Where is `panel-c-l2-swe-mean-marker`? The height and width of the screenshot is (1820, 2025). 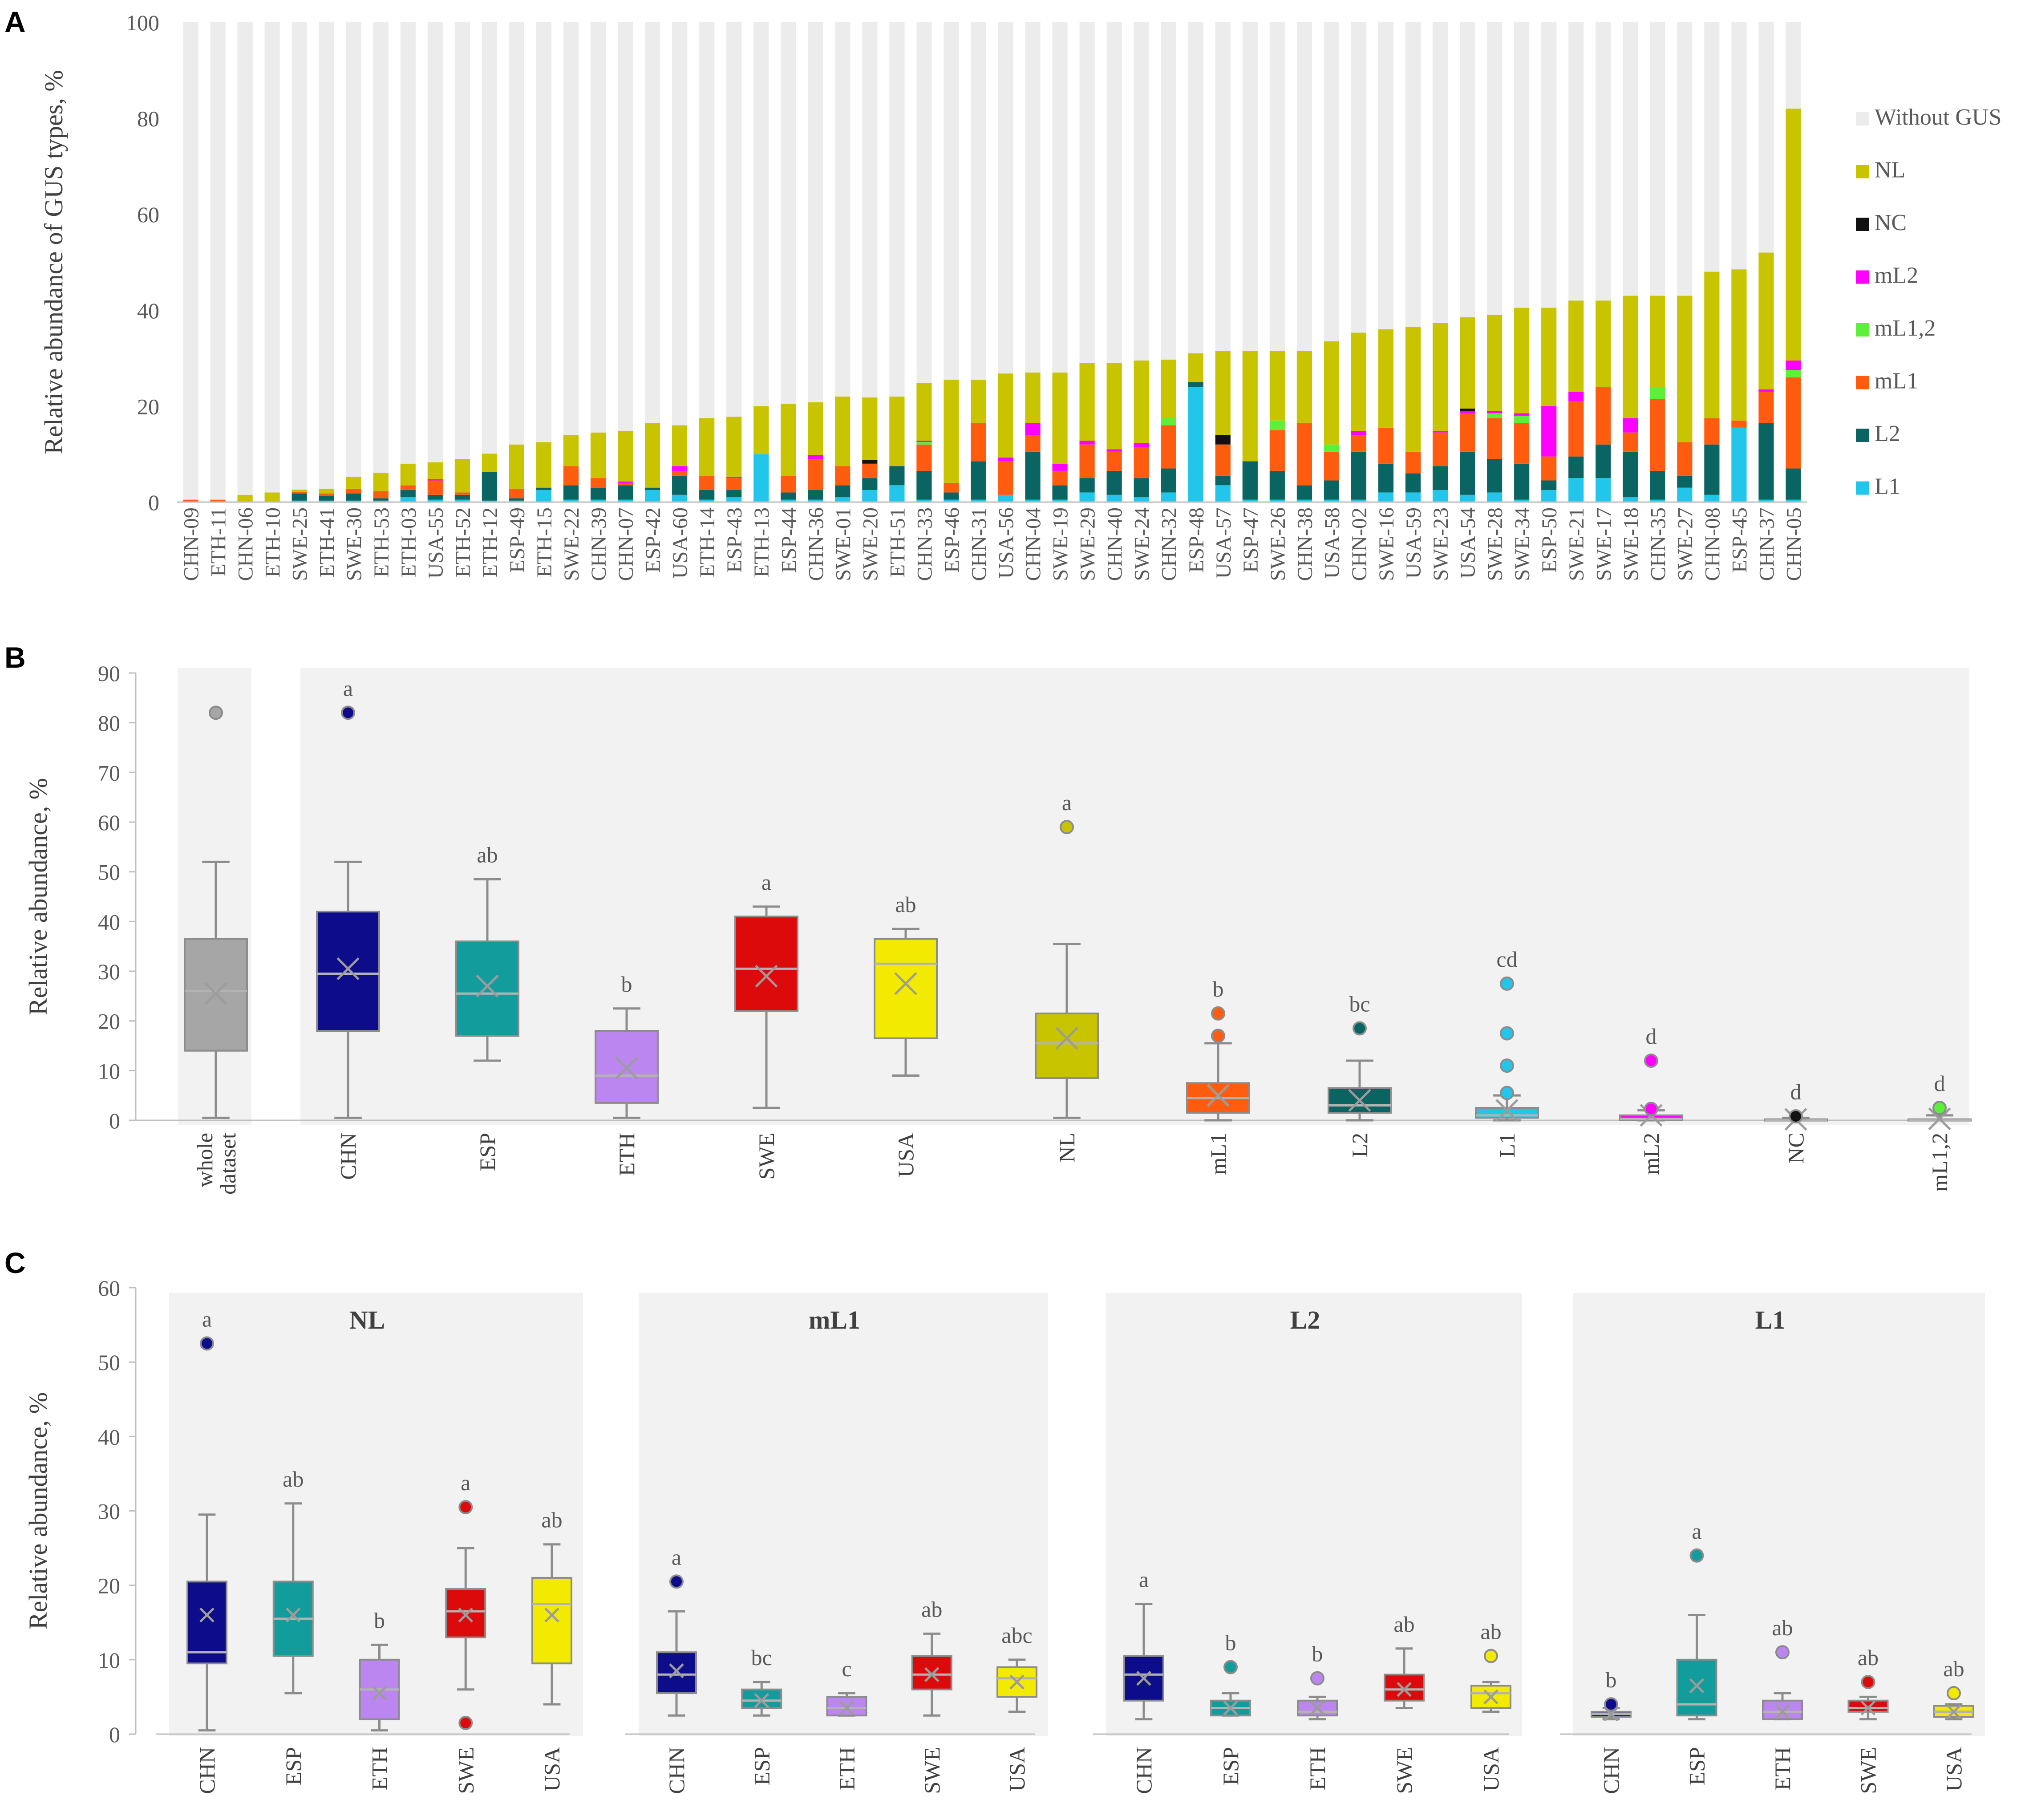 panel-c-l2-swe-mean-marker is located at coordinates (1404, 1689).